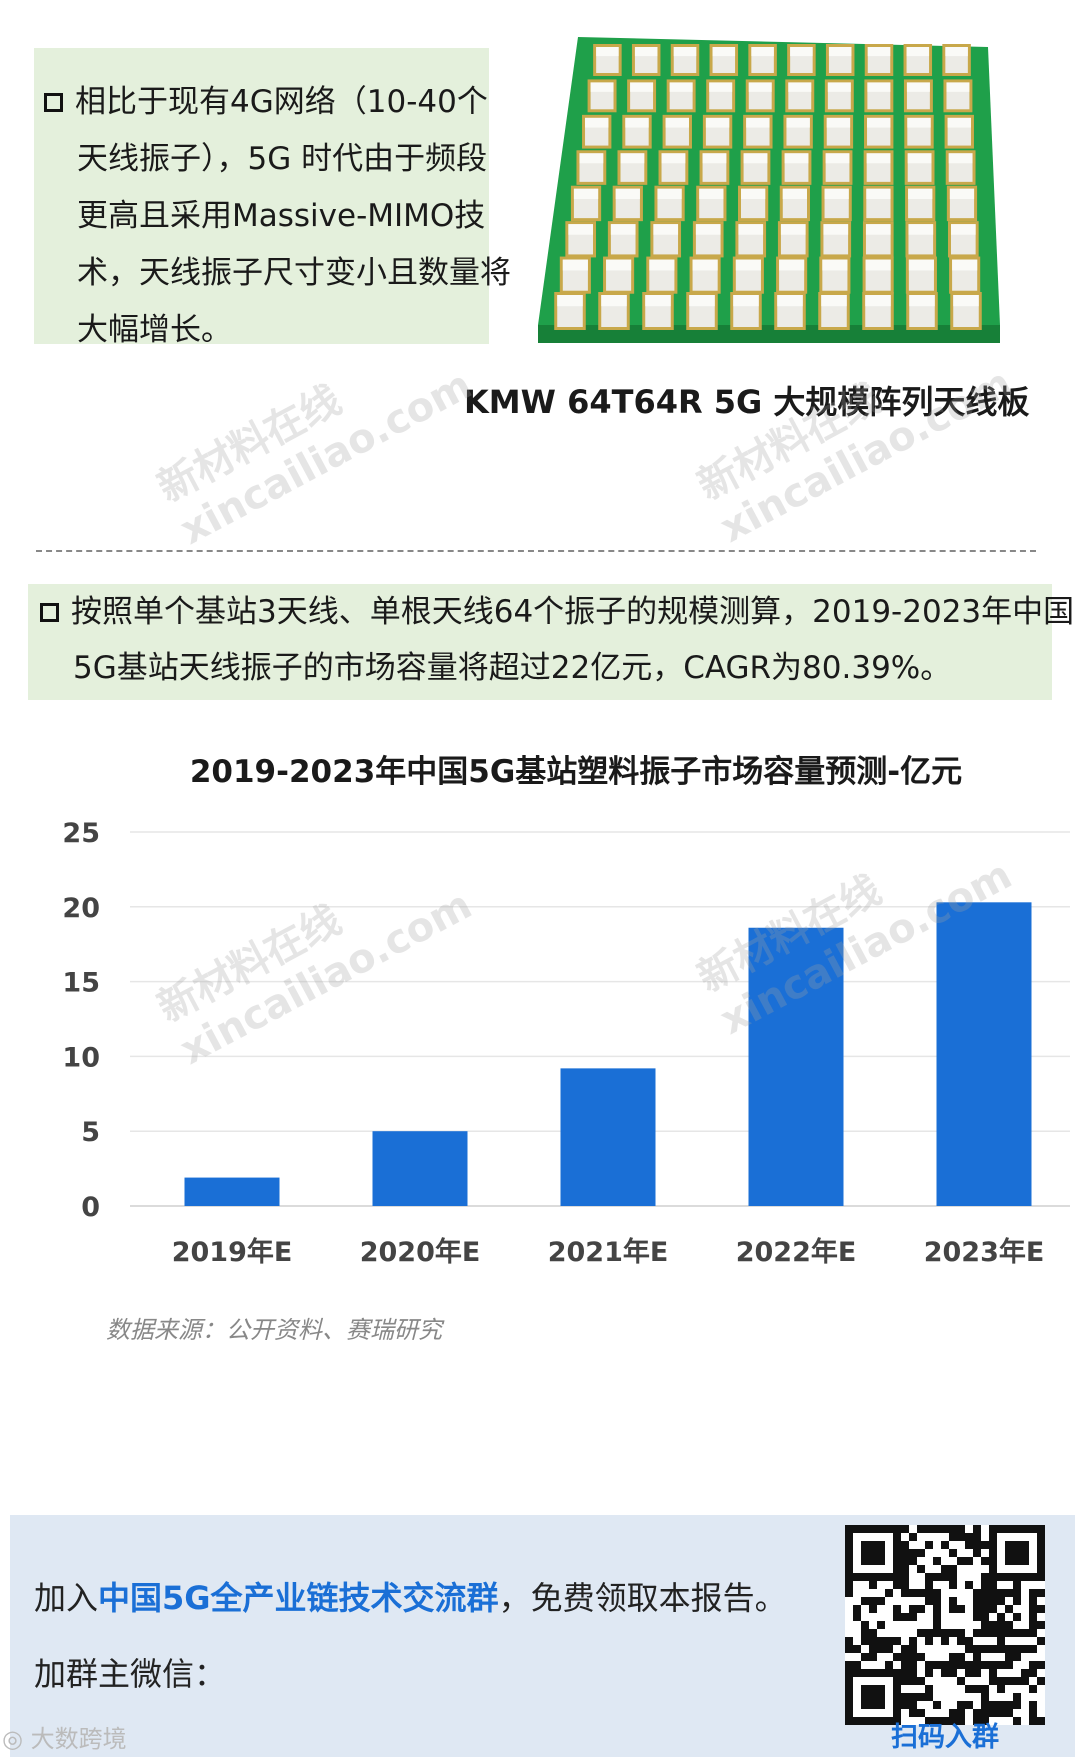 The width and height of the screenshot is (1080, 1757). I want to click on x-tick-label: 2020年E, so click(420, 1252).